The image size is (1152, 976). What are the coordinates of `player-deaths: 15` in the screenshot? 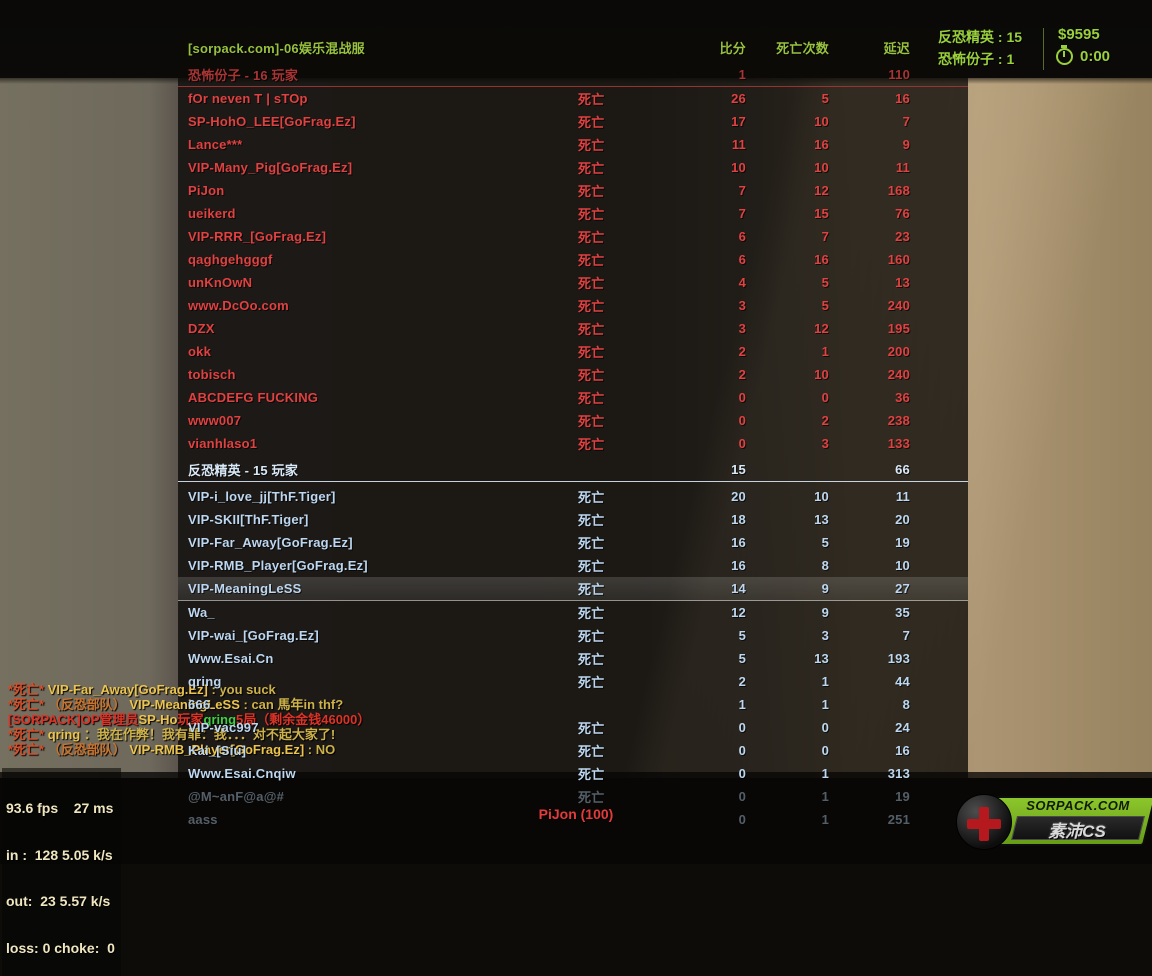 It's located at (821, 213).